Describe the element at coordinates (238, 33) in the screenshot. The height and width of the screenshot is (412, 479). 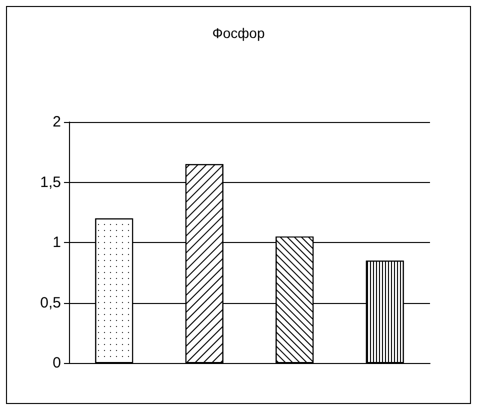
I see `chart-title: Фосфор` at that location.